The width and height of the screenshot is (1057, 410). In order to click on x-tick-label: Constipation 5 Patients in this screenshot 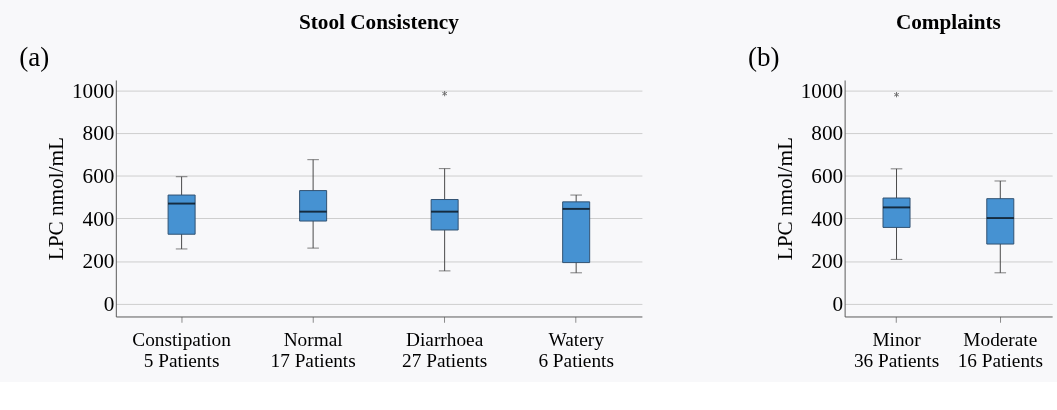, I will do `click(182, 350)`.